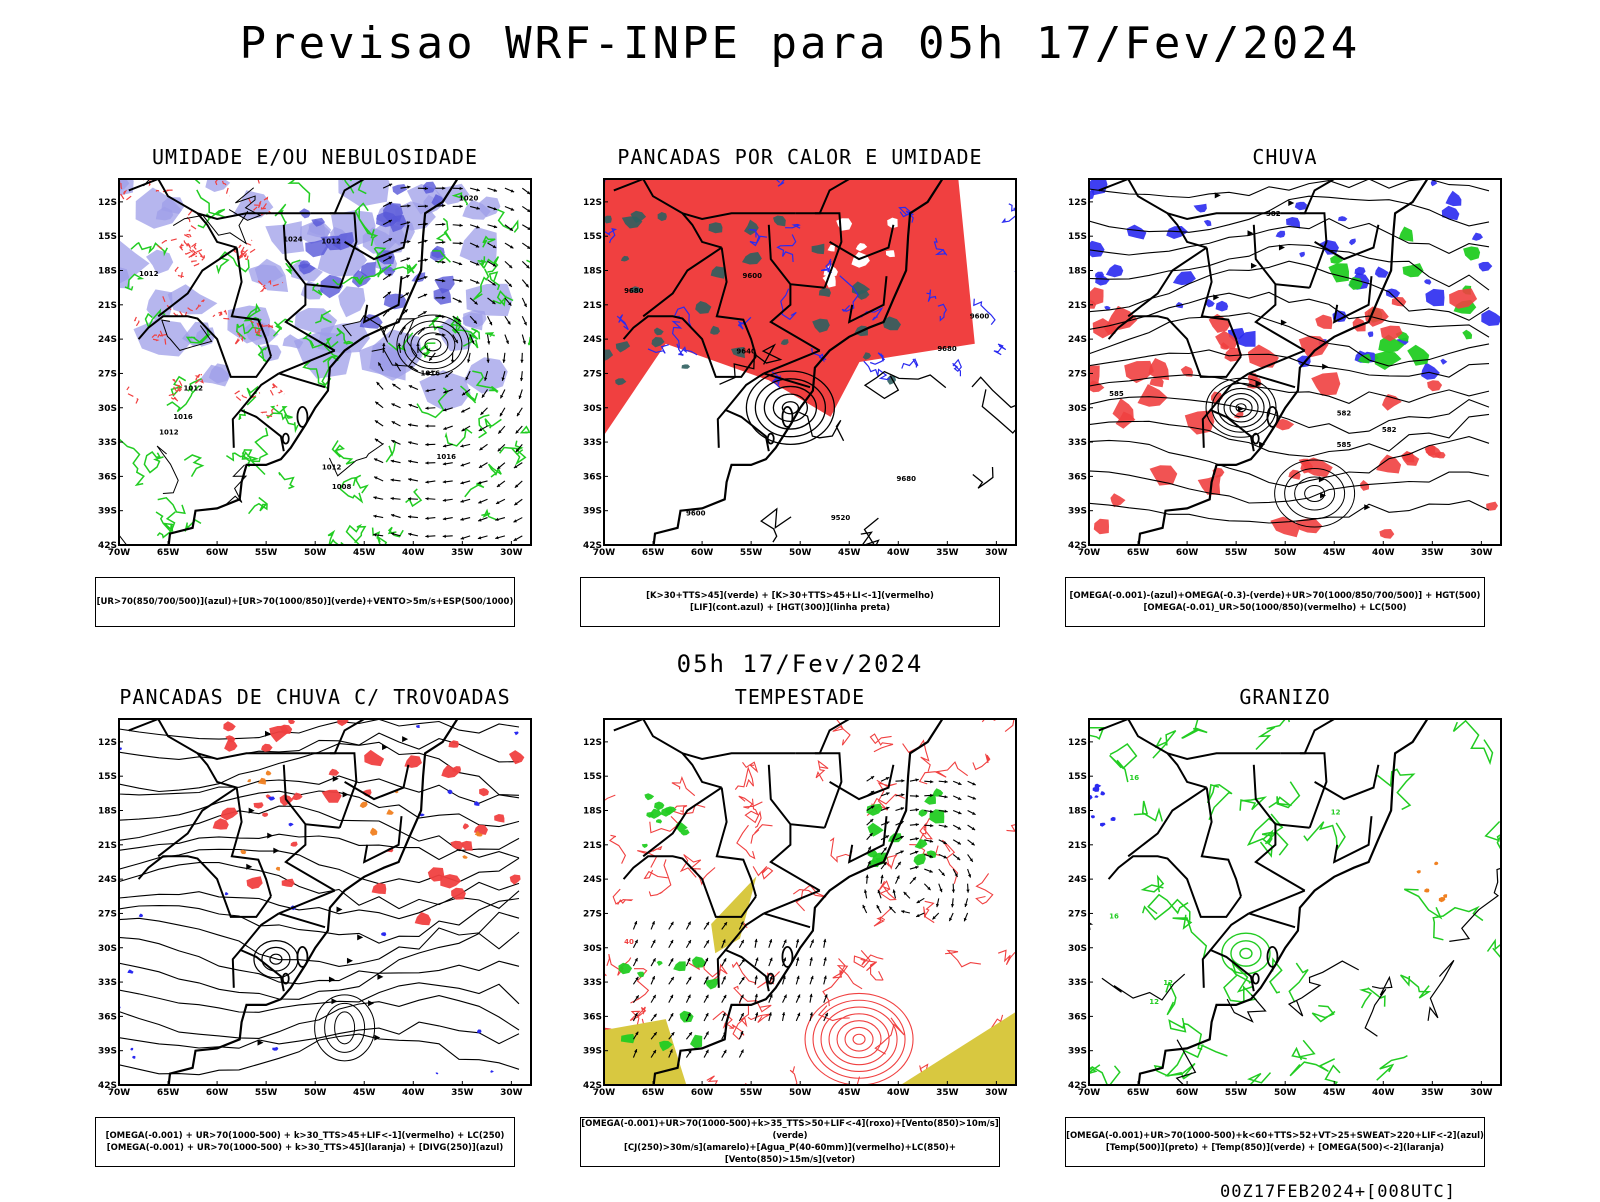 This screenshot has width=1600, height=1202. What do you see at coordinates (431, 373) in the screenshot?
I see `contour-label: 1016` at bounding box center [431, 373].